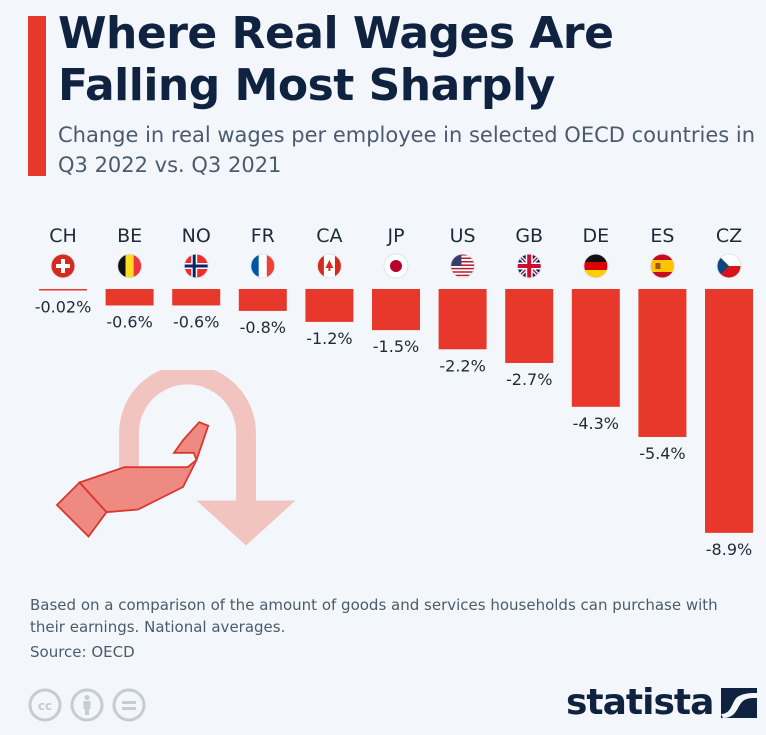 The image size is (766, 735). I want to click on statista-logo: statista, so click(662, 702).